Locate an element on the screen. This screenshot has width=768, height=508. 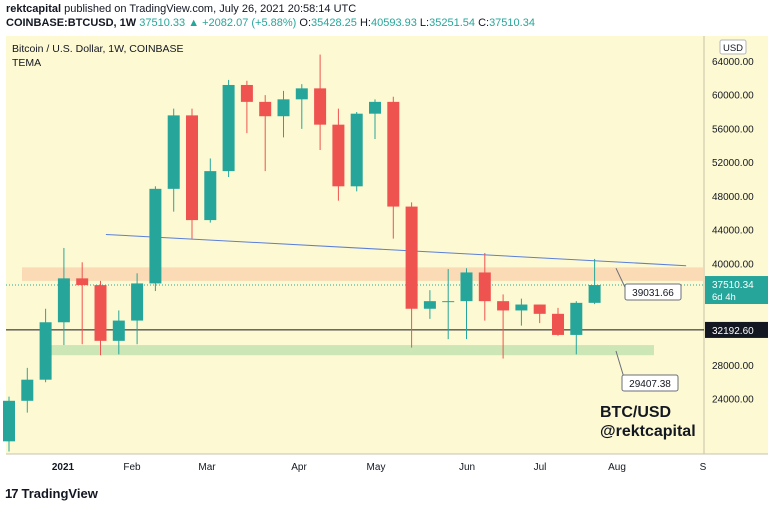
last-price: 37510.33 is located at coordinates (162, 23).